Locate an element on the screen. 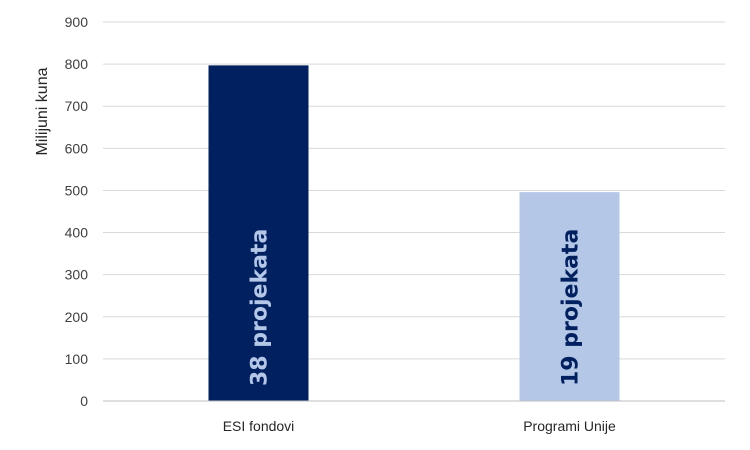 The width and height of the screenshot is (750, 450). y-axis-title: Milijuni kuna is located at coordinates (42, 111).